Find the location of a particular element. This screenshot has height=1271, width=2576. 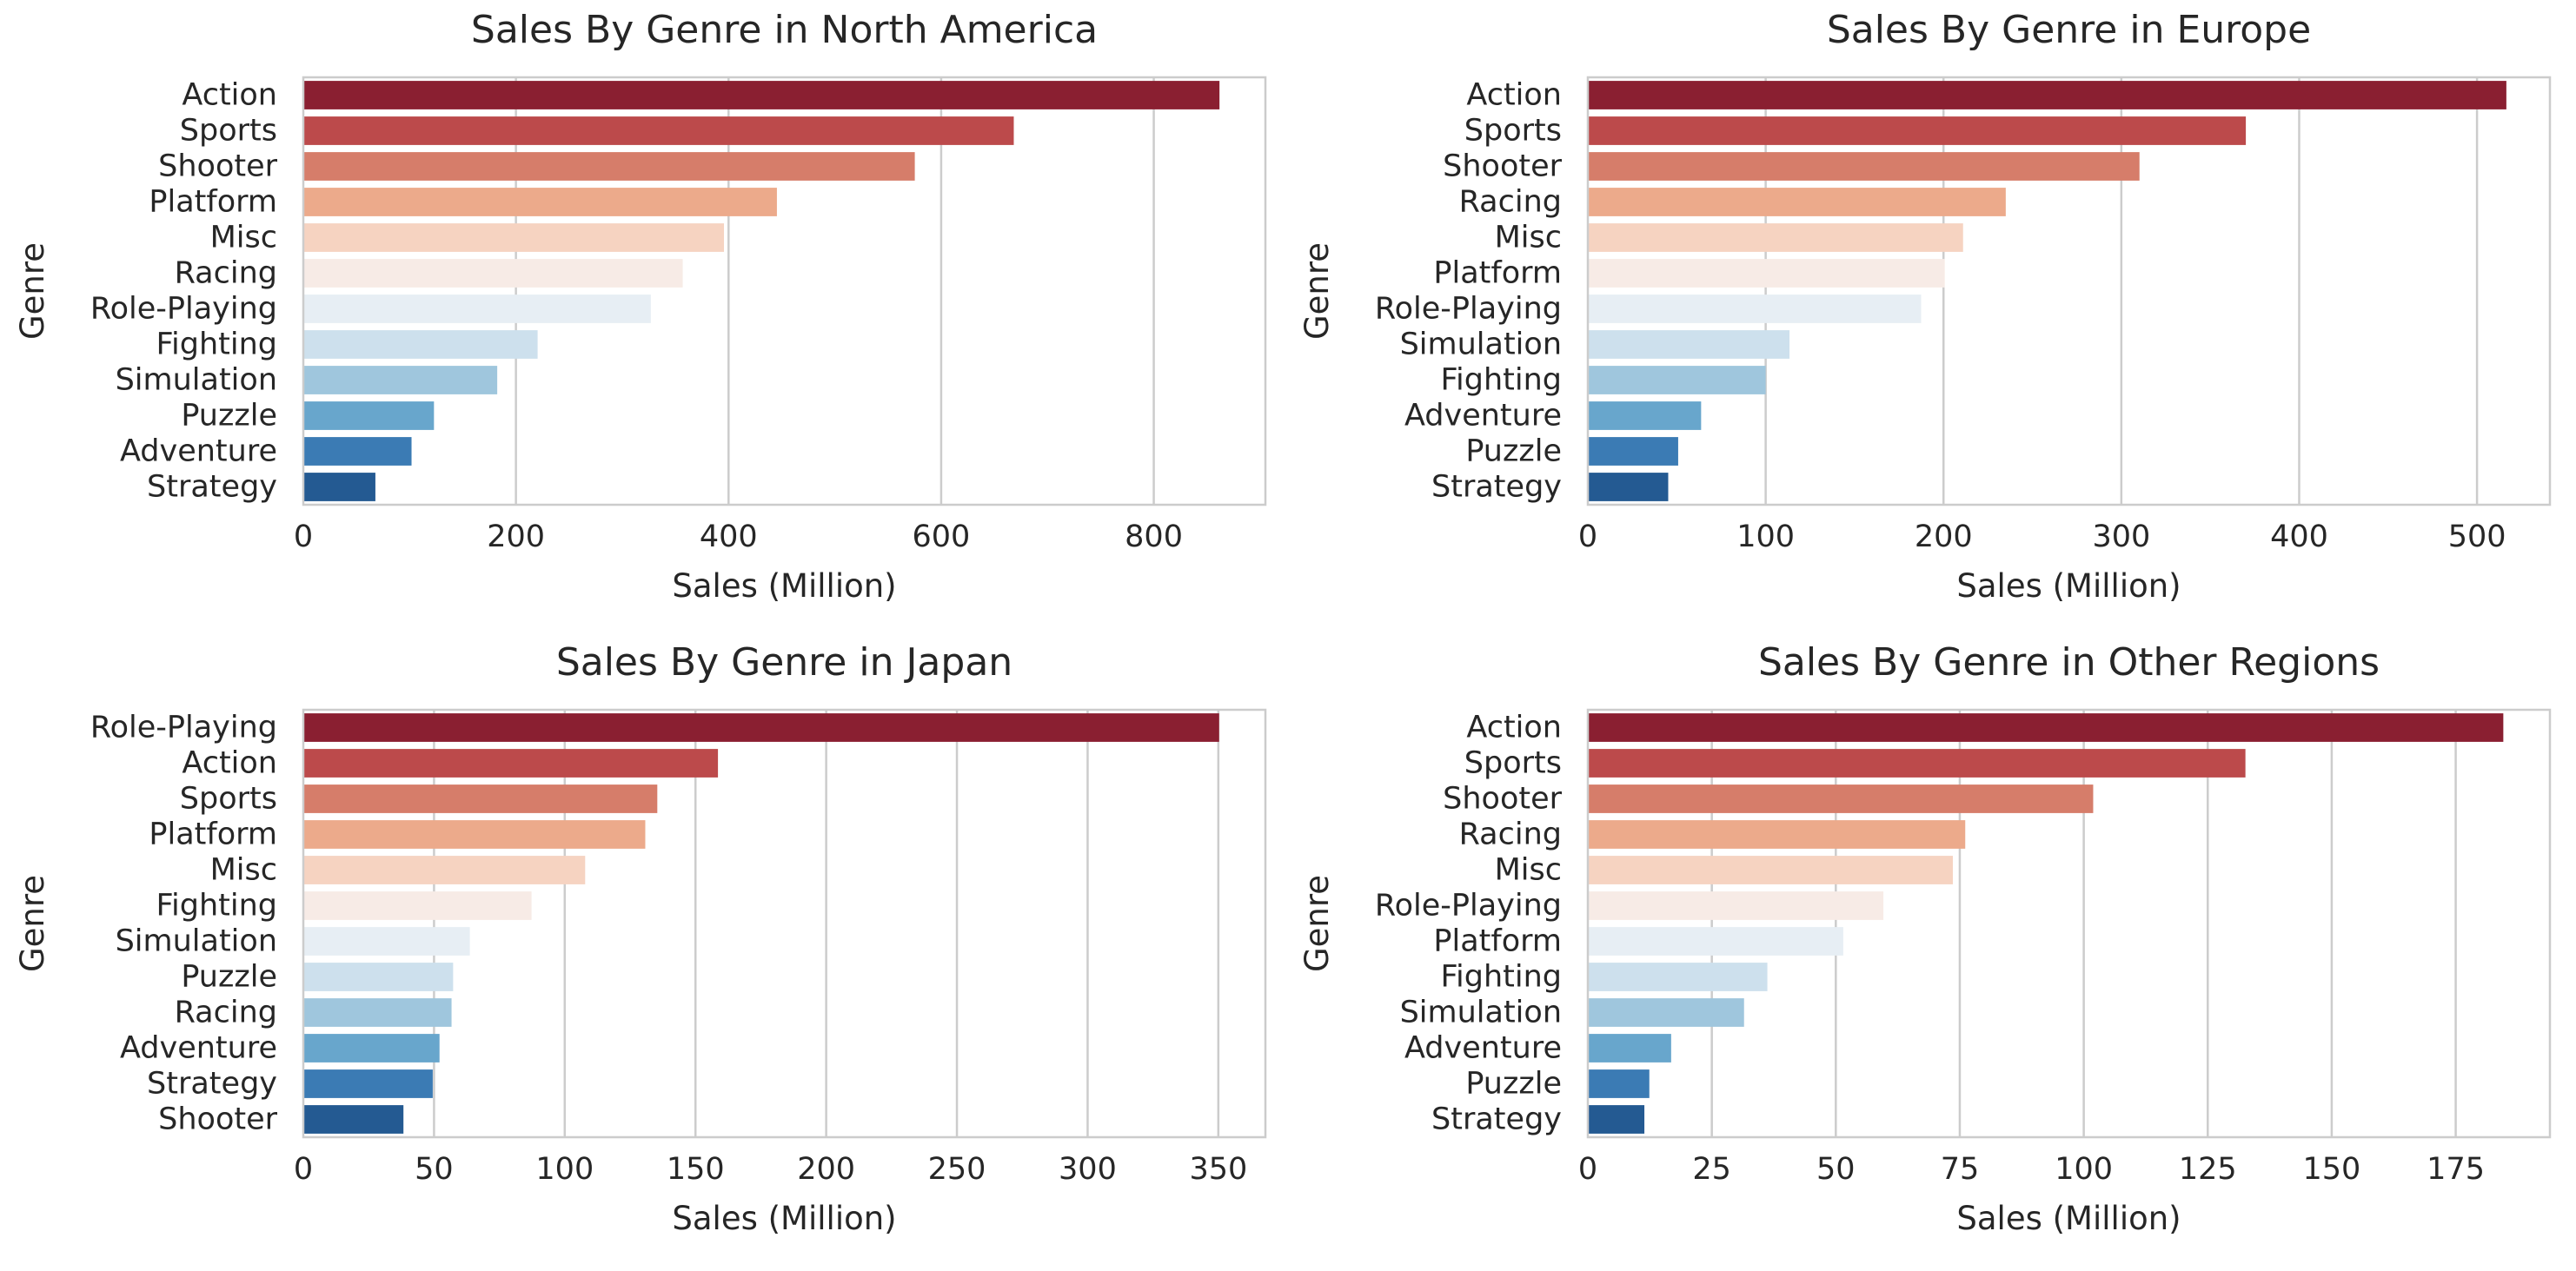

x-tick-label: 250 is located at coordinates (957, 1169).